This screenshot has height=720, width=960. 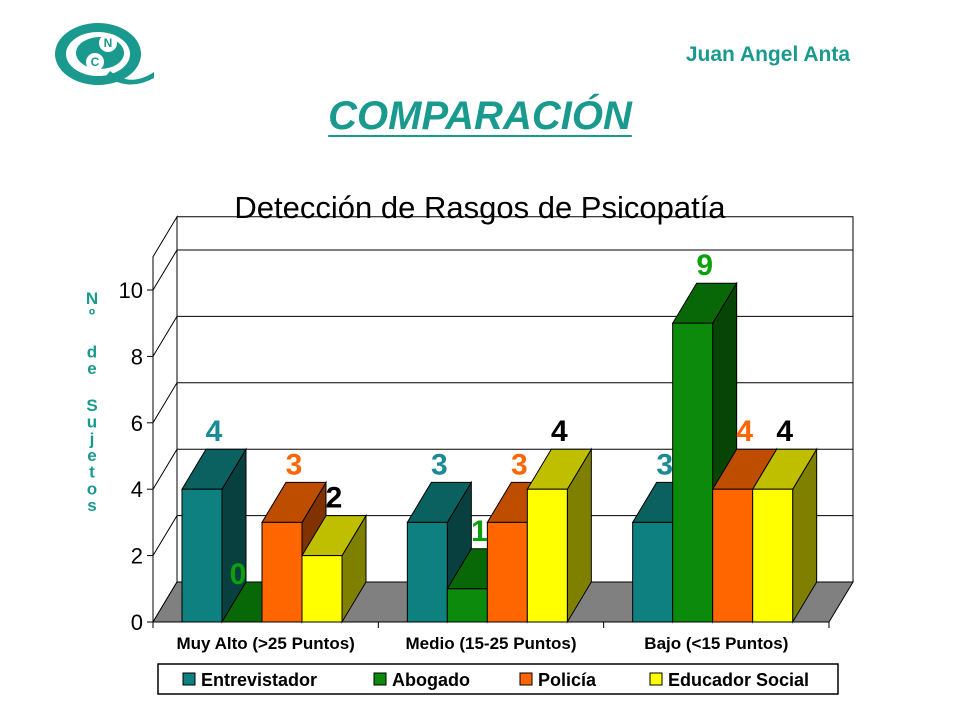 What do you see at coordinates (137, 622) in the screenshot?
I see `y-tick-label: 0` at bounding box center [137, 622].